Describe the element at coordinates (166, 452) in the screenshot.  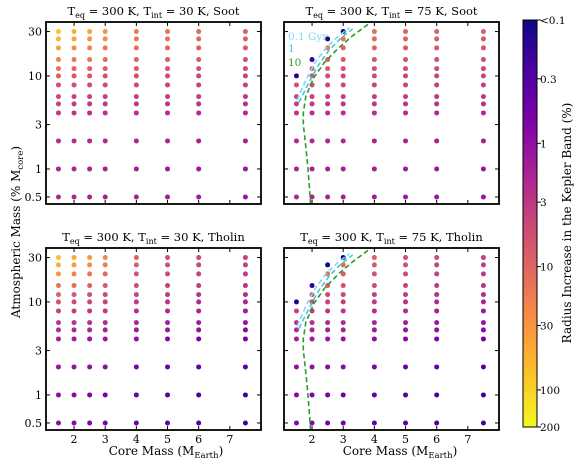
I see `x-axis-label-left: Core Mass (MEarth)` at that location.